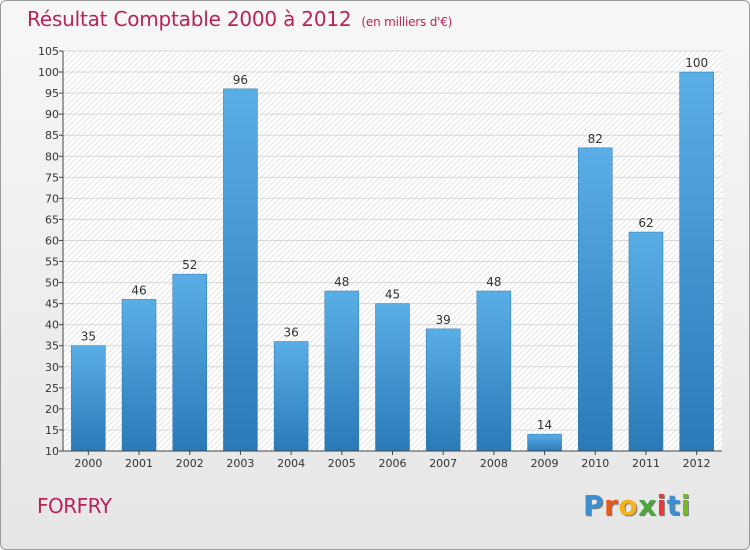 The width and height of the screenshot is (750, 550). What do you see at coordinates (138, 290) in the screenshot?
I see `data-label: 46` at bounding box center [138, 290].